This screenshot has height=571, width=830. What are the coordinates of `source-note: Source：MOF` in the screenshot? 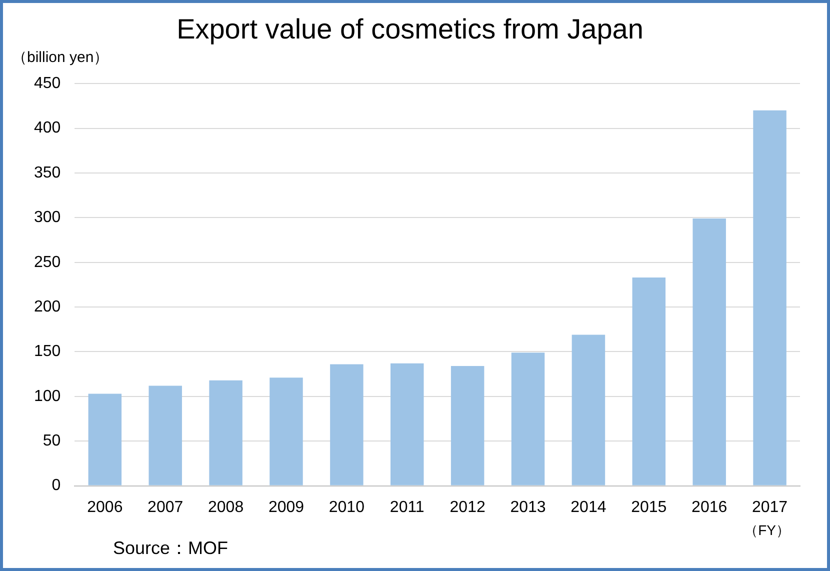 It's located at (170, 548).